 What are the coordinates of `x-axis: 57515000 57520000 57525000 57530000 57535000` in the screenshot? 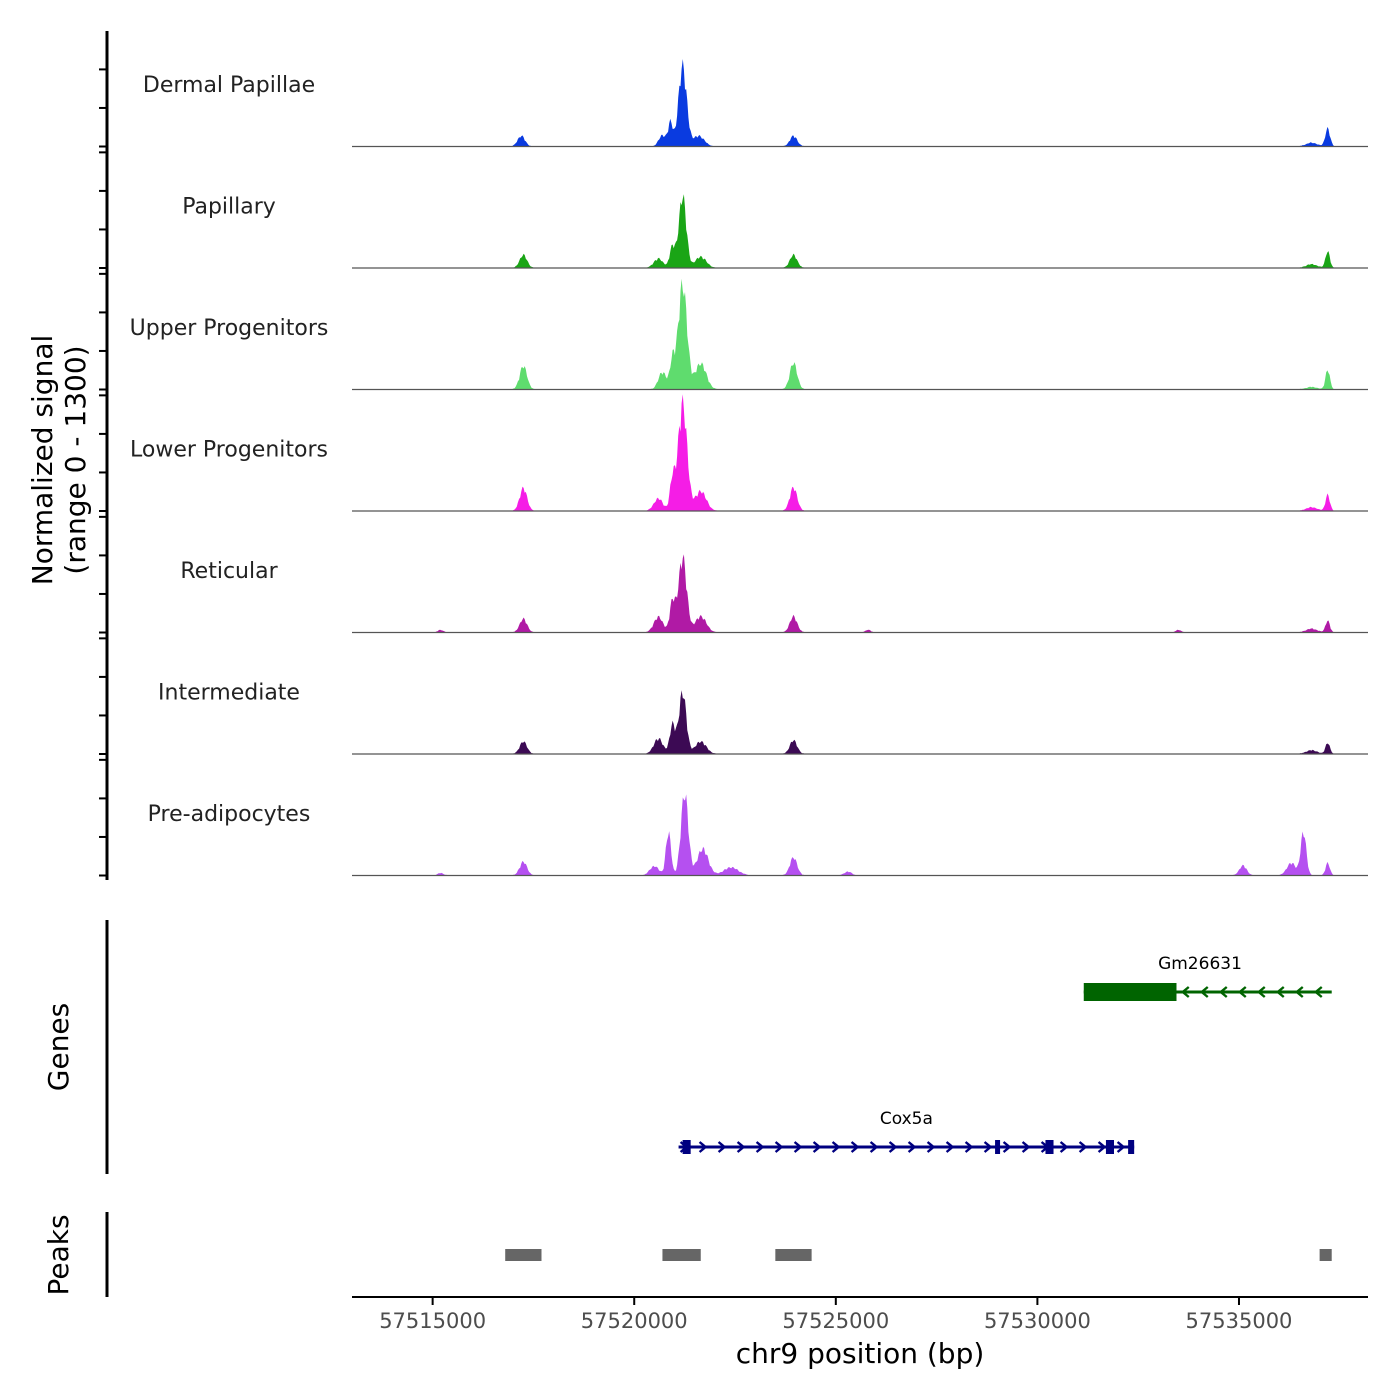 It's located at (860, 1314).